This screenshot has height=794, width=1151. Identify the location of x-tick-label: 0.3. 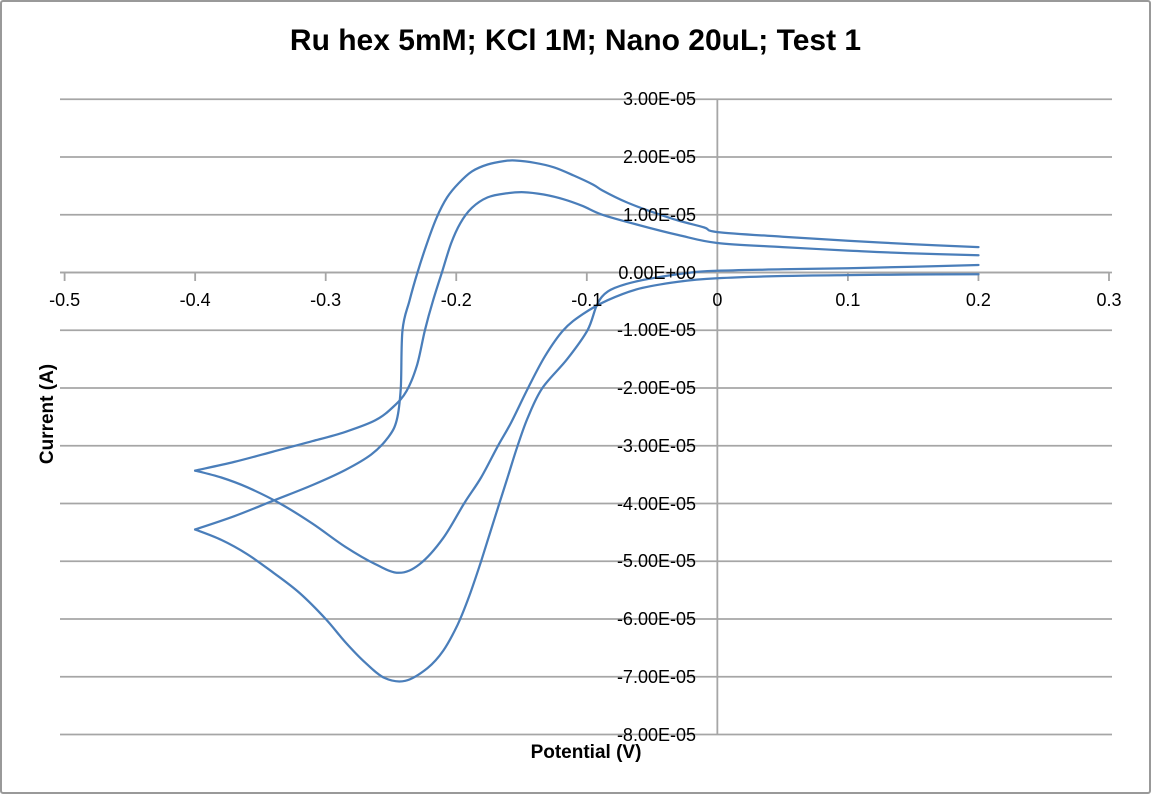
(1109, 300).